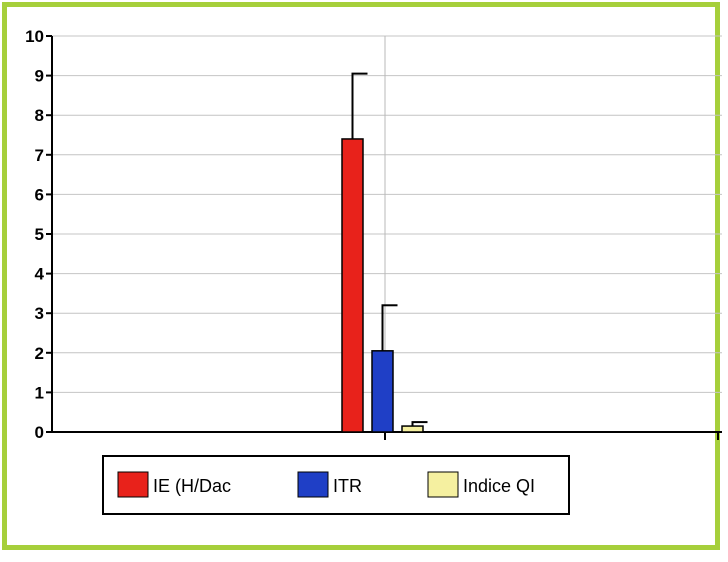 This screenshot has height=562, width=728. I want to click on legend-label-qi: Indice QI, so click(499, 486).